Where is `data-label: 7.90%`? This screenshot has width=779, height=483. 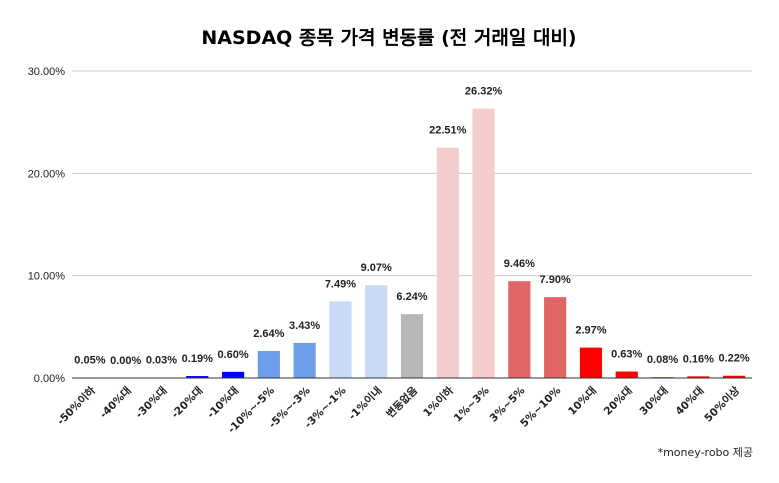
data-label: 7.90% is located at coordinates (555, 280).